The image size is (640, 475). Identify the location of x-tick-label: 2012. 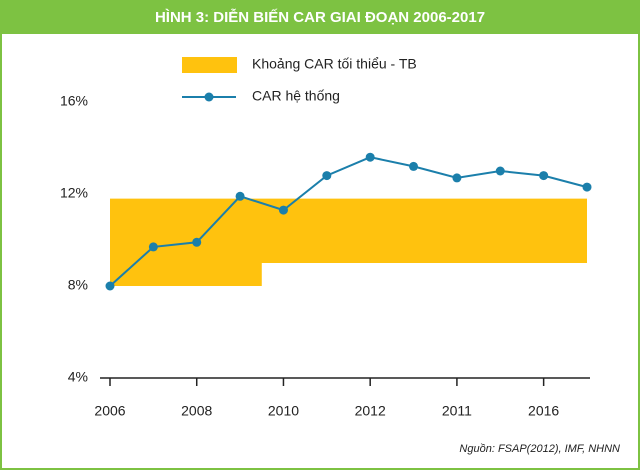
(370, 411).